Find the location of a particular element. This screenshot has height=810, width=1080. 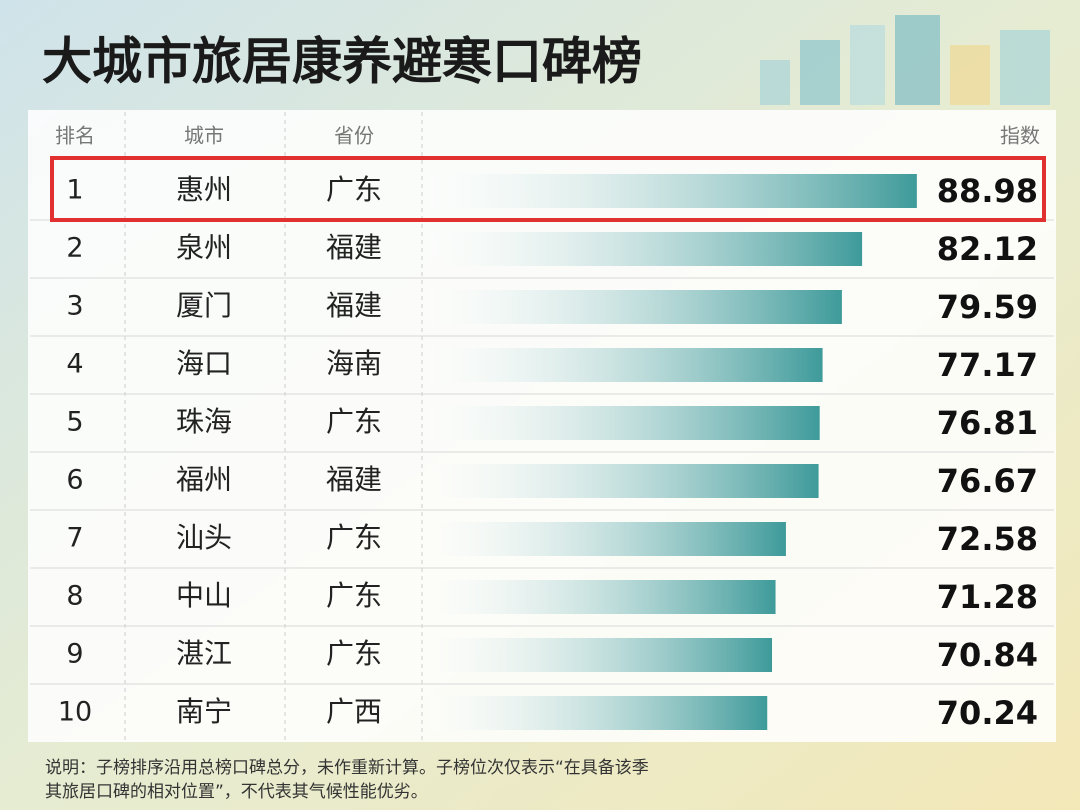

province: 海南 is located at coordinates (354, 363).